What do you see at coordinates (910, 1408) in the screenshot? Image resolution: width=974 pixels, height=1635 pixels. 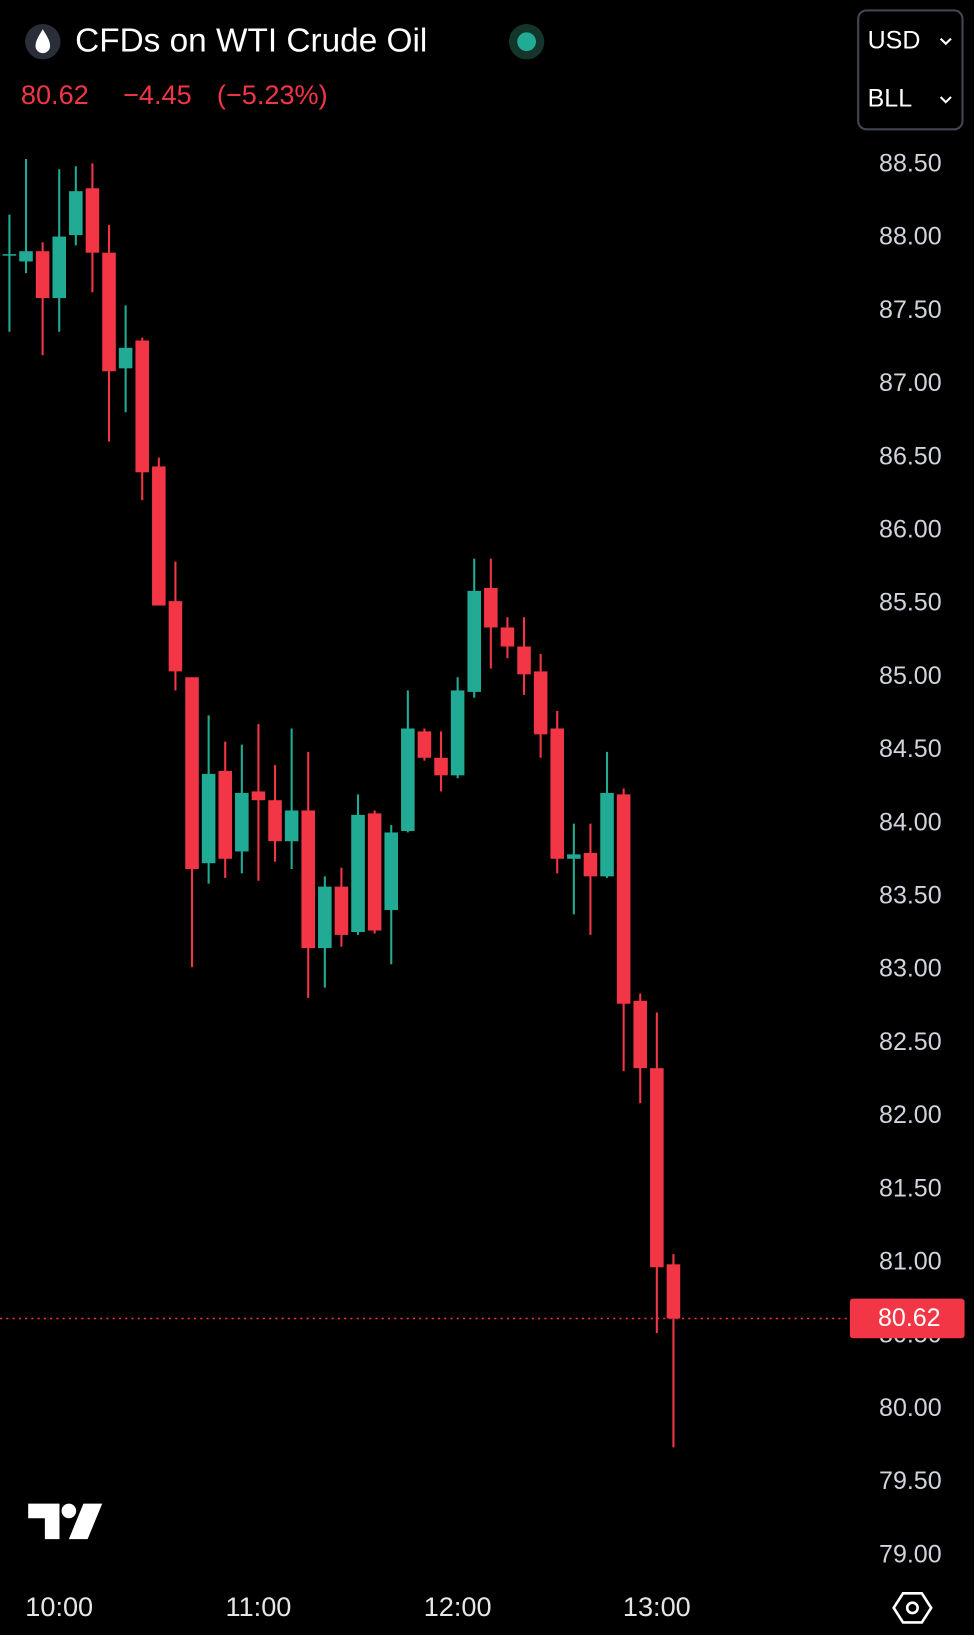 I see `y-tick-label: 80.00` at bounding box center [910, 1408].